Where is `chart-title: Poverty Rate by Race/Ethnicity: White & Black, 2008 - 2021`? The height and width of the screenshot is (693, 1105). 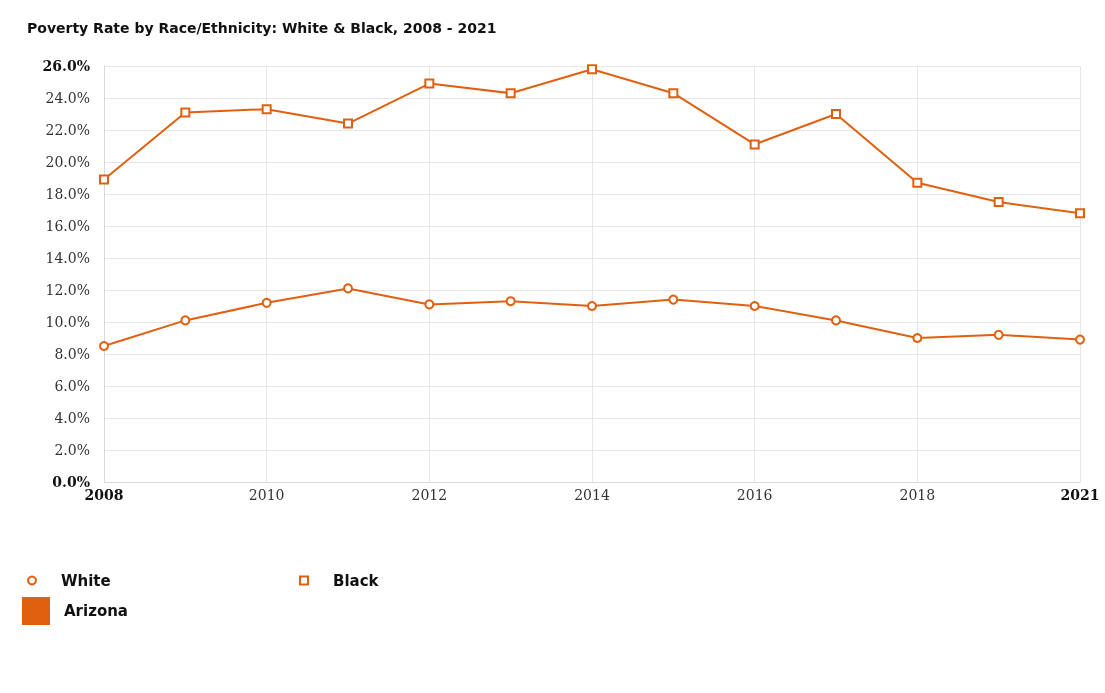
chart-title: Poverty Rate by Race/Ethnicity: White & Black, 2008 - 2021 is located at coordinates (262, 28).